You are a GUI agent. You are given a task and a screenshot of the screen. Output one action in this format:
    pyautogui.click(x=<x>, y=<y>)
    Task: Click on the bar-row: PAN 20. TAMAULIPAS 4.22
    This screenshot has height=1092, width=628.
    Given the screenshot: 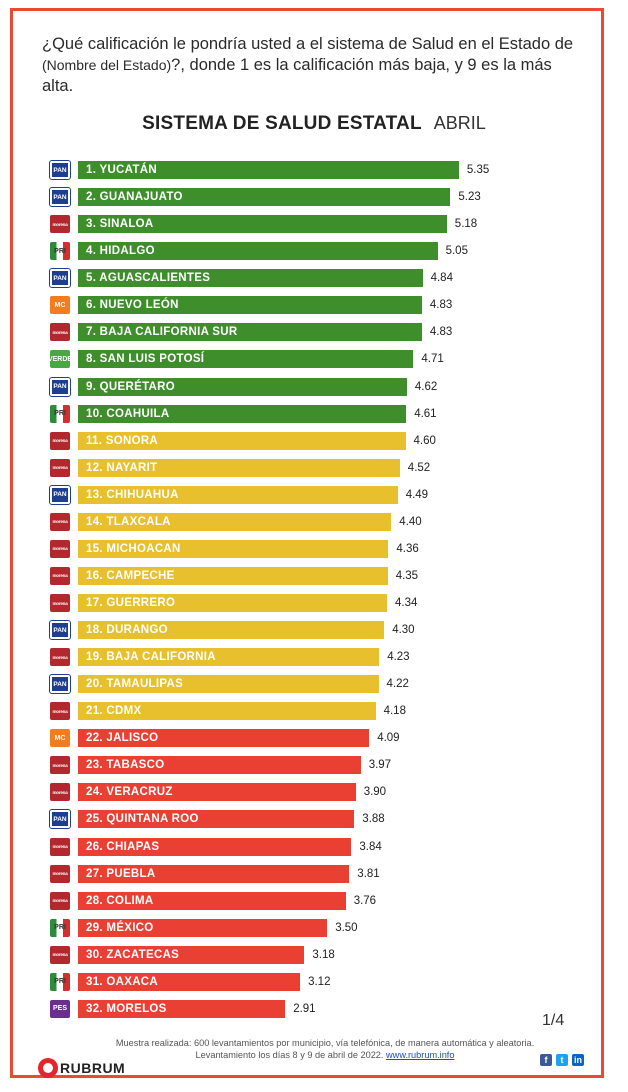 What is the action you would take?
    pyautogui.click(x=314, y=684)
    